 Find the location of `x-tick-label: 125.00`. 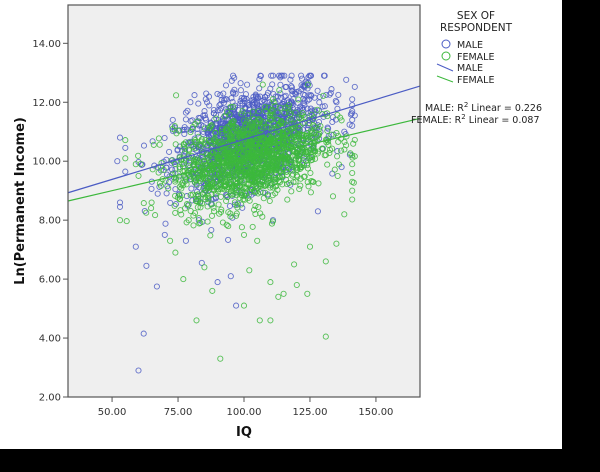

x-tick-label: 125.00 is located at coordinates (309, 412).